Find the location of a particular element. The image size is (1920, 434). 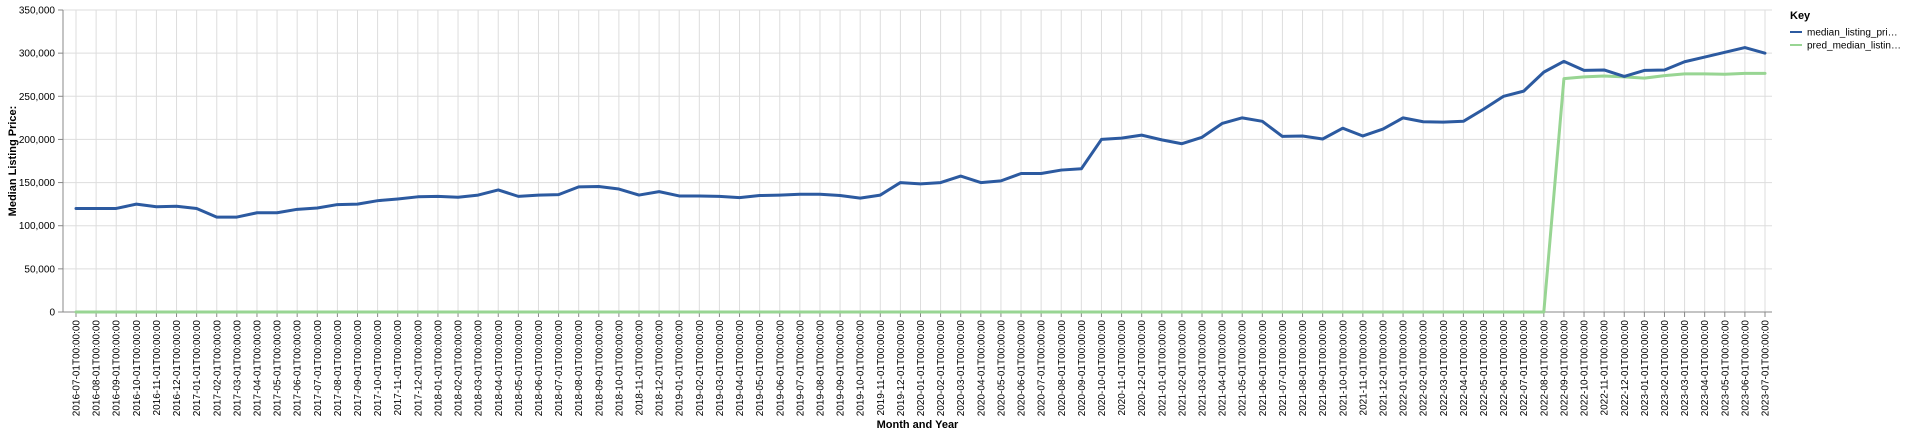

x-tick-label: 2019-02-01T00:00:00 is located at coordinates (700, 368).